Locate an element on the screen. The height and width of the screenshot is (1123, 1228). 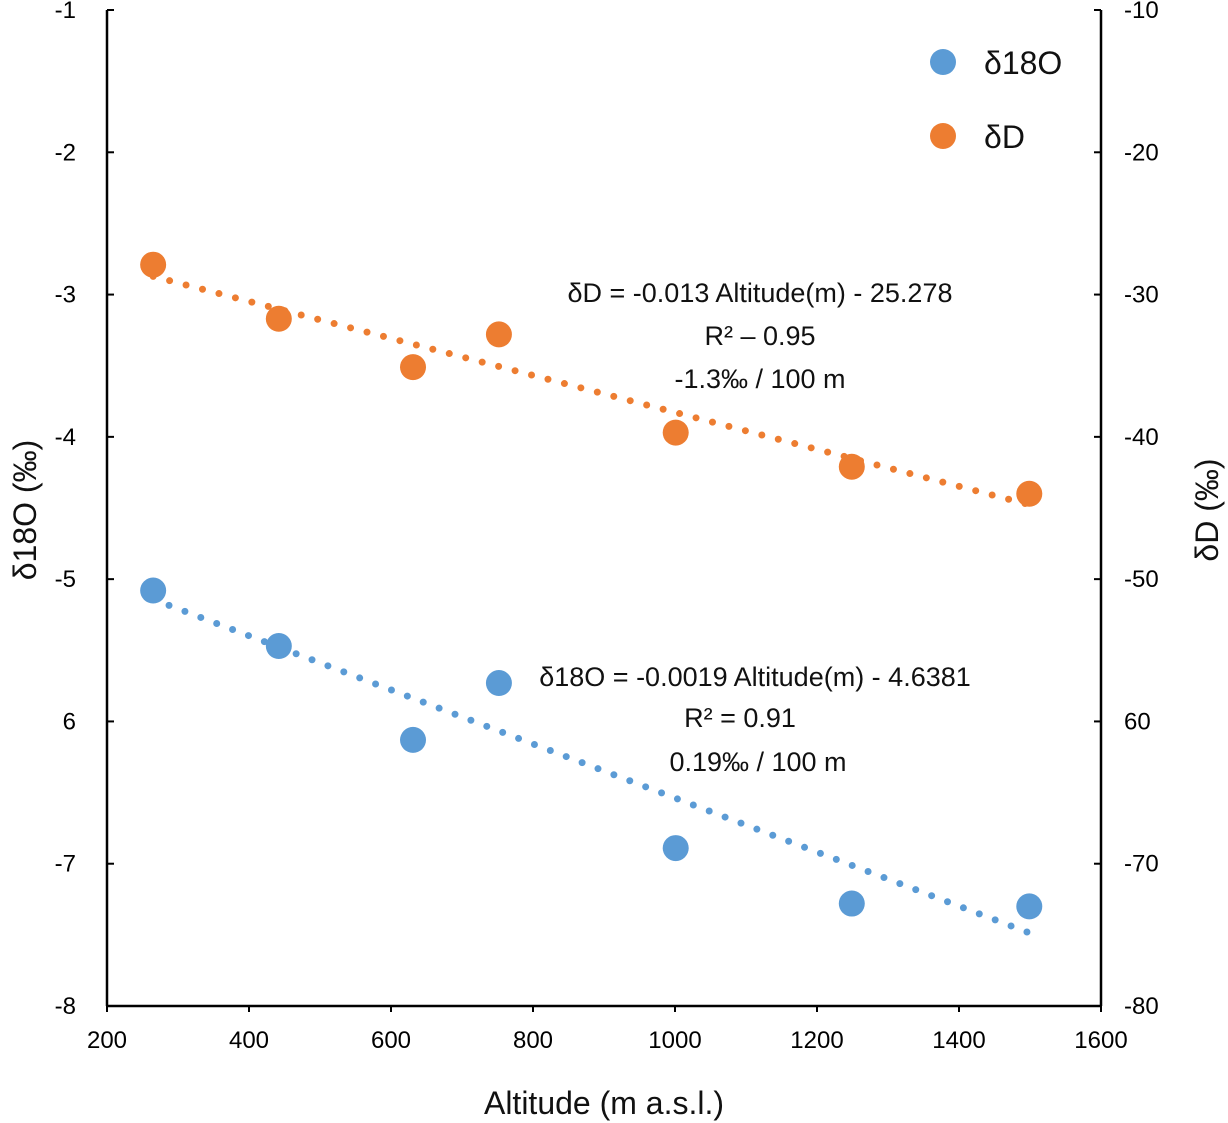
d18O-r2: R² = 0.91 is located at coordinates (740, 718).